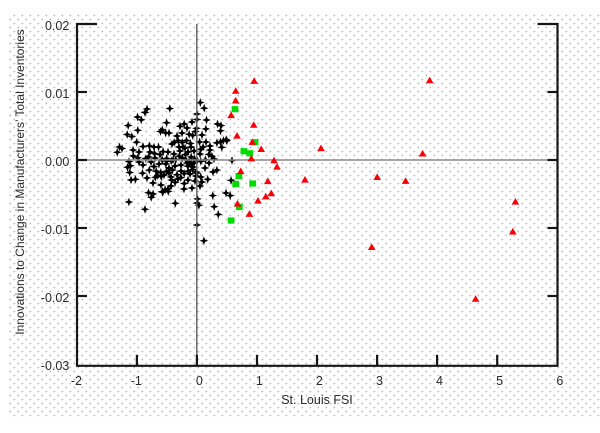 The height and width of the screenshot is (433, 600). Describe the element at coordinates (259, 381) in the screenshot. I see `svg-text: 1` at that location.